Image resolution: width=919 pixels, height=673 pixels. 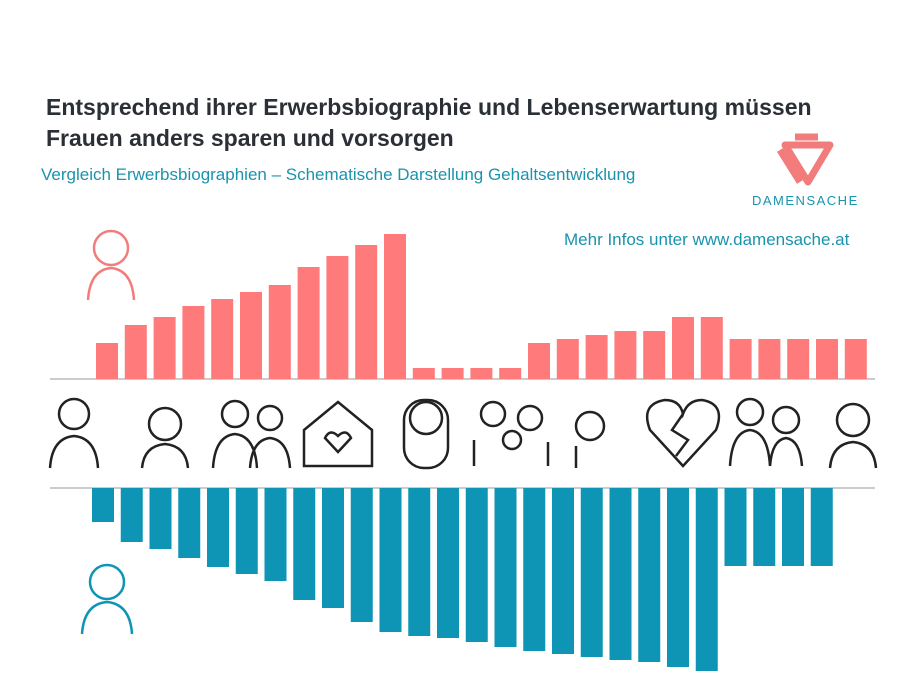 I want to click on logo-text: DAMENSACHE, so click(x=805, y=200).